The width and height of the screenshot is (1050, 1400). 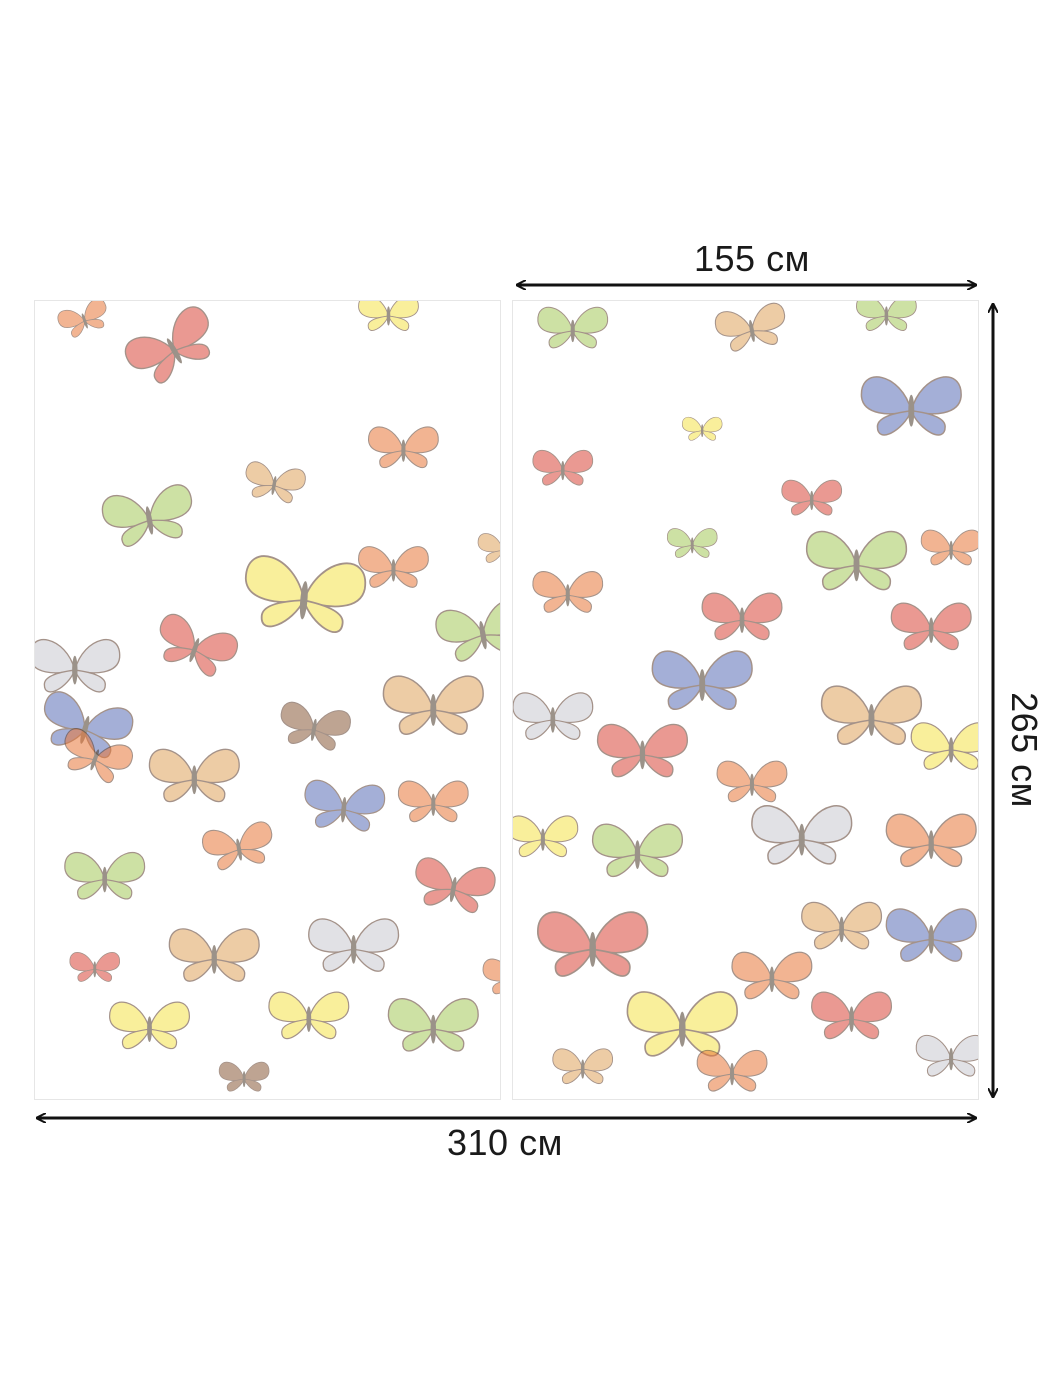 I want to click on height-label: 265 см, so click(x=1024, y=750).